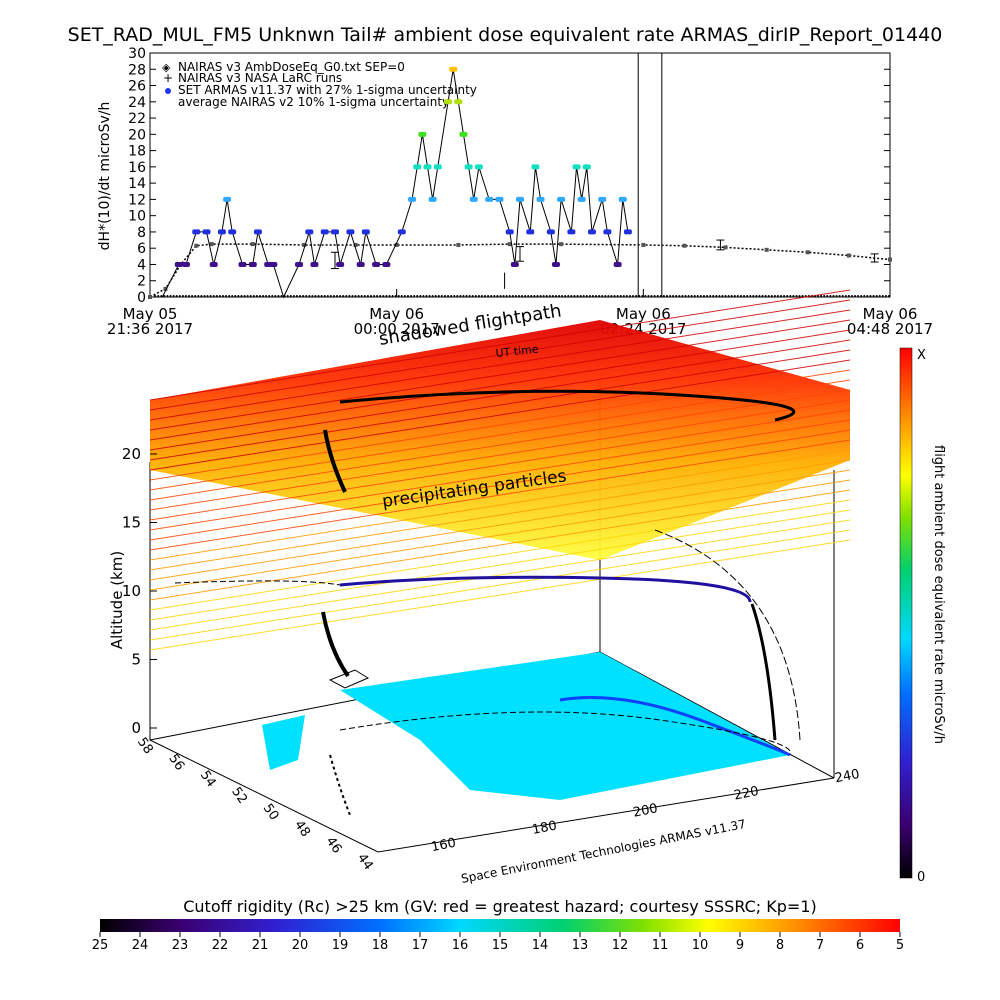 The image size is (1000, 1000). Describe the element at coordinates (141, 298) in the screenshot. I see `y-tick-label: 0` at that location.